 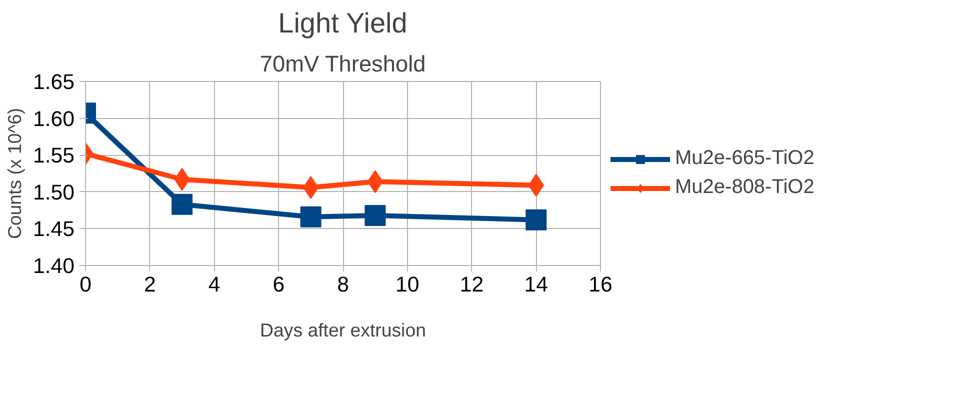 What do you see at coordinates (744, 158) in the screenshot?
I see `legend-label: Mu2e-665-TiO2` at bounding box center [744, 158].